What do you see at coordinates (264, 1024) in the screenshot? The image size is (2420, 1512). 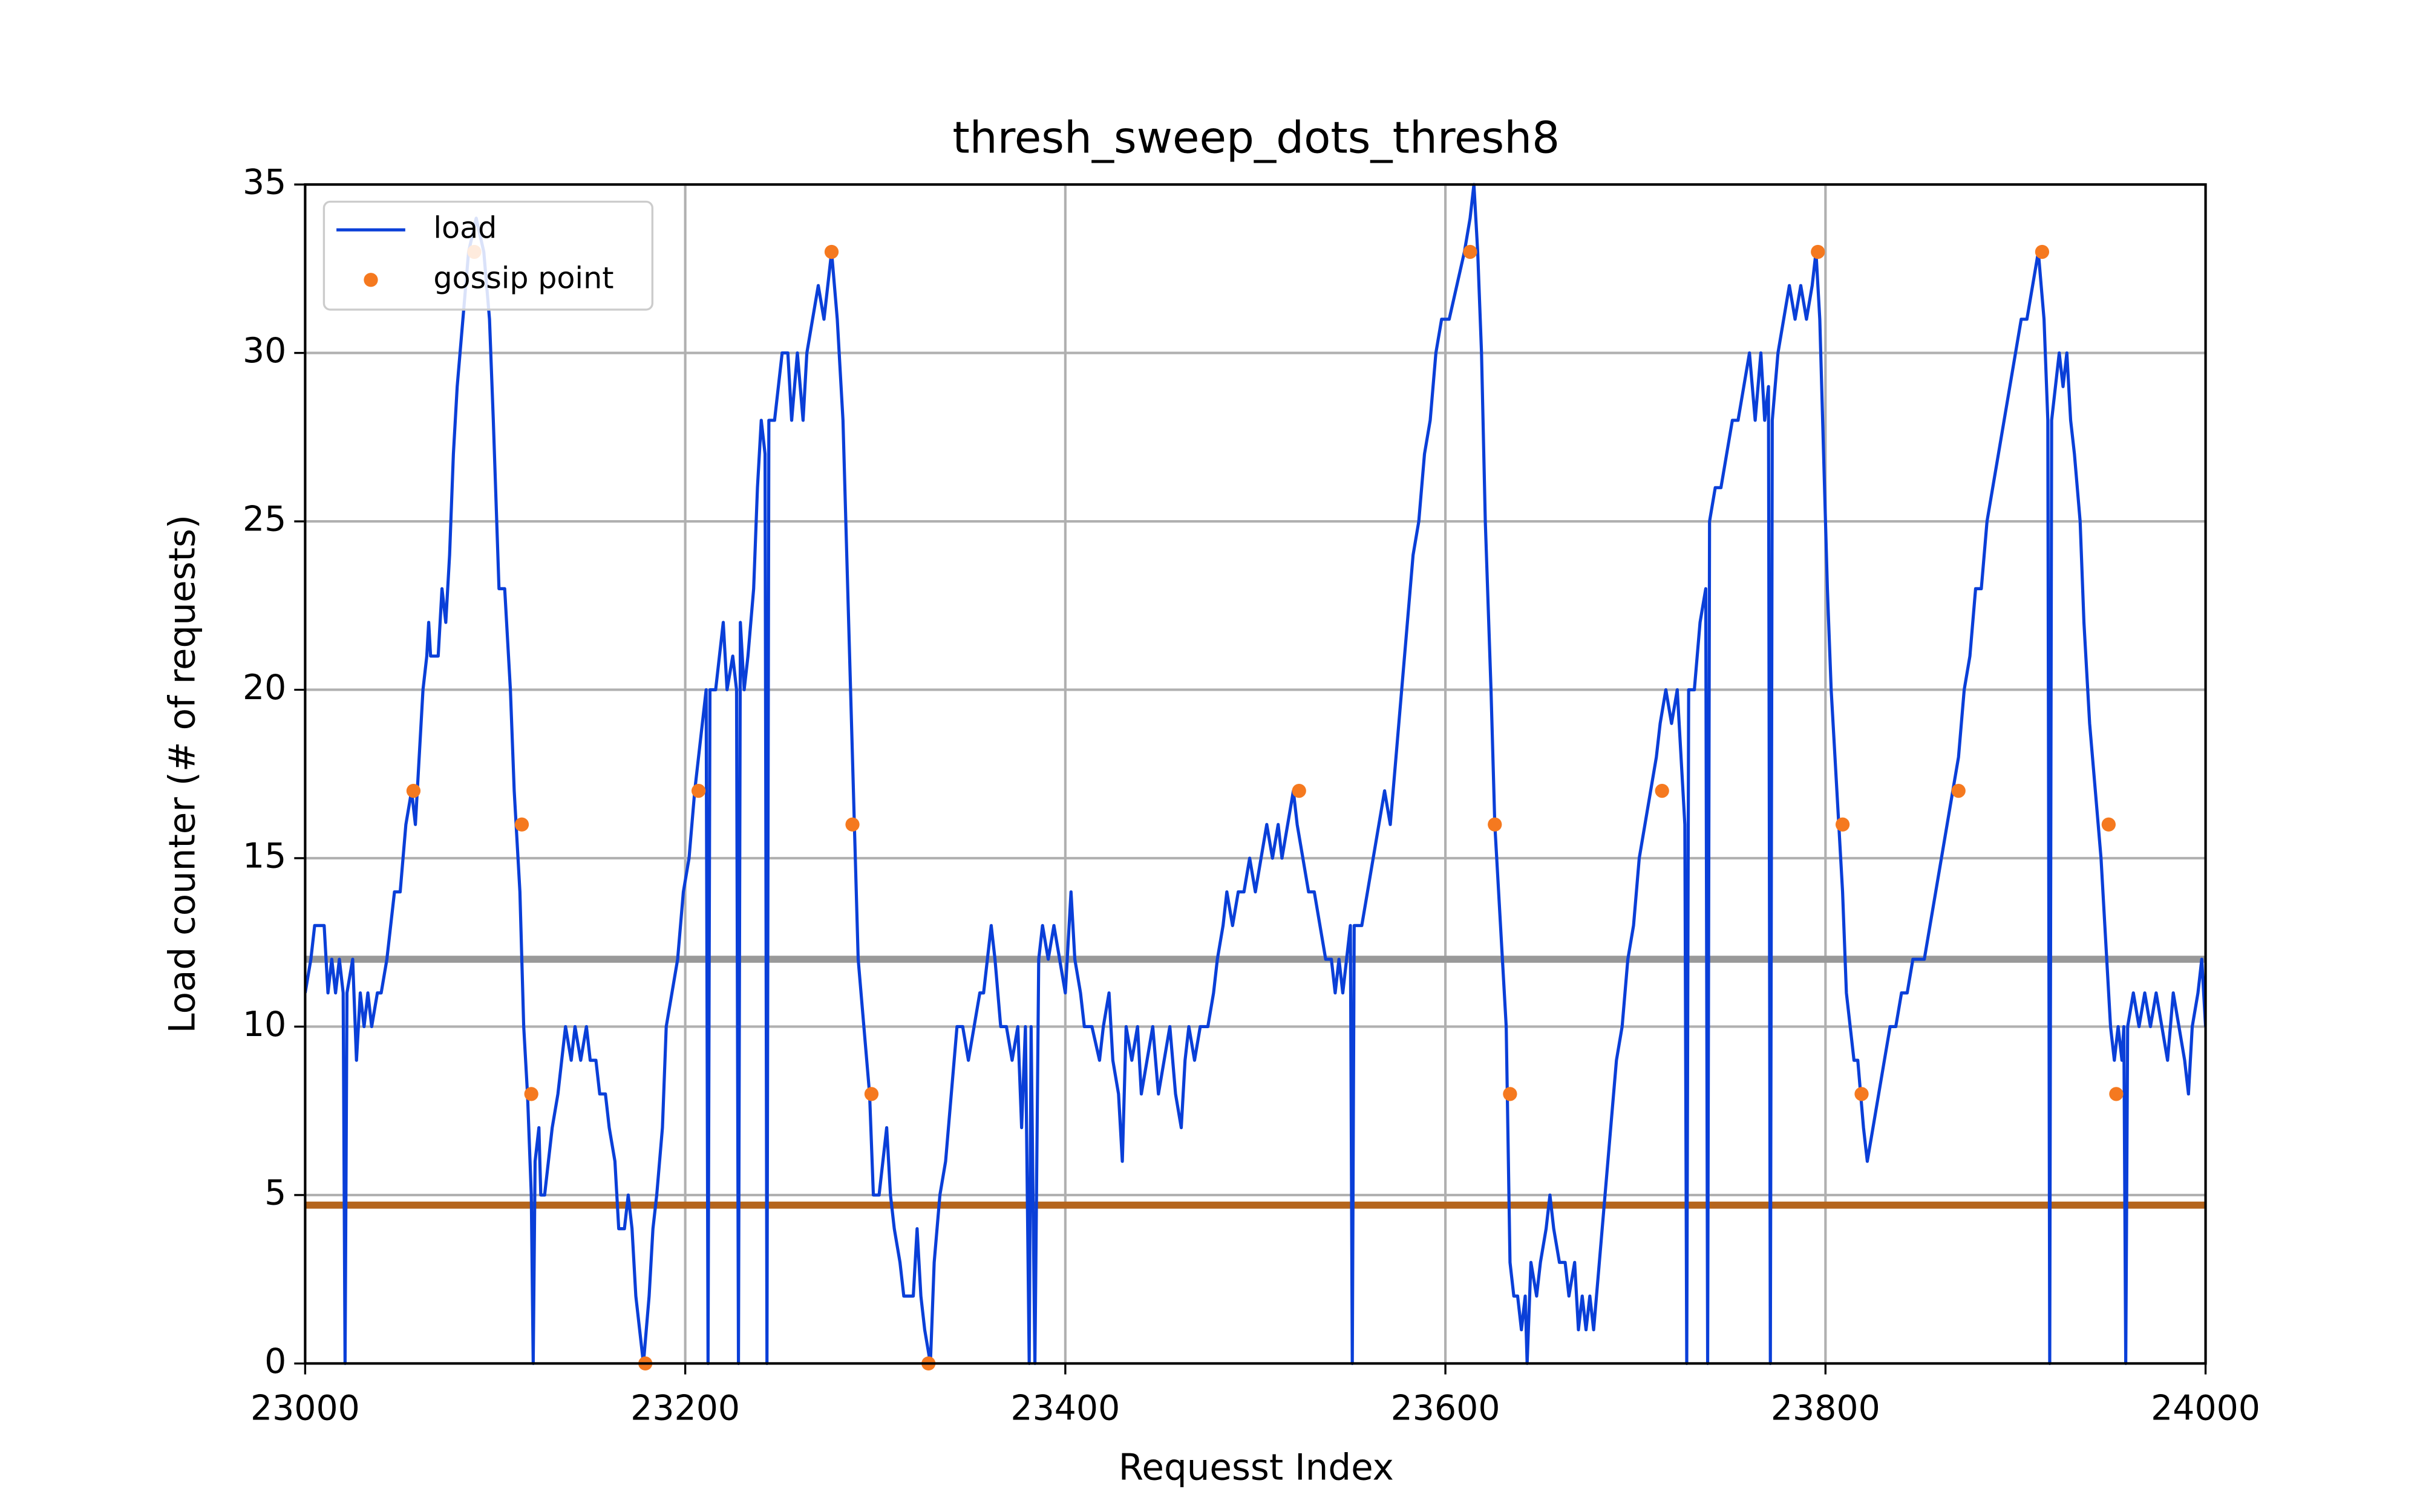 I see `y-tick-label: 10` at bounding box center [264, 1024].